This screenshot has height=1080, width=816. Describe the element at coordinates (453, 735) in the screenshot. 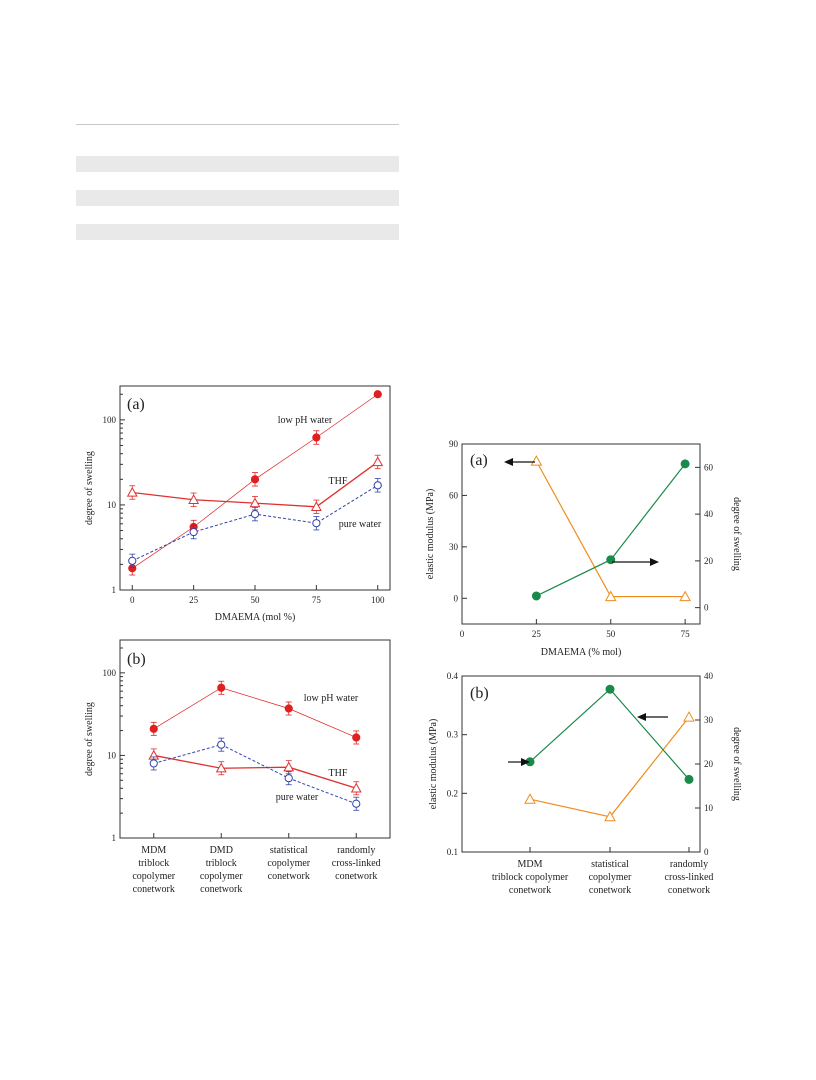

I see `left-y-tick-label: 0.3` at that location.